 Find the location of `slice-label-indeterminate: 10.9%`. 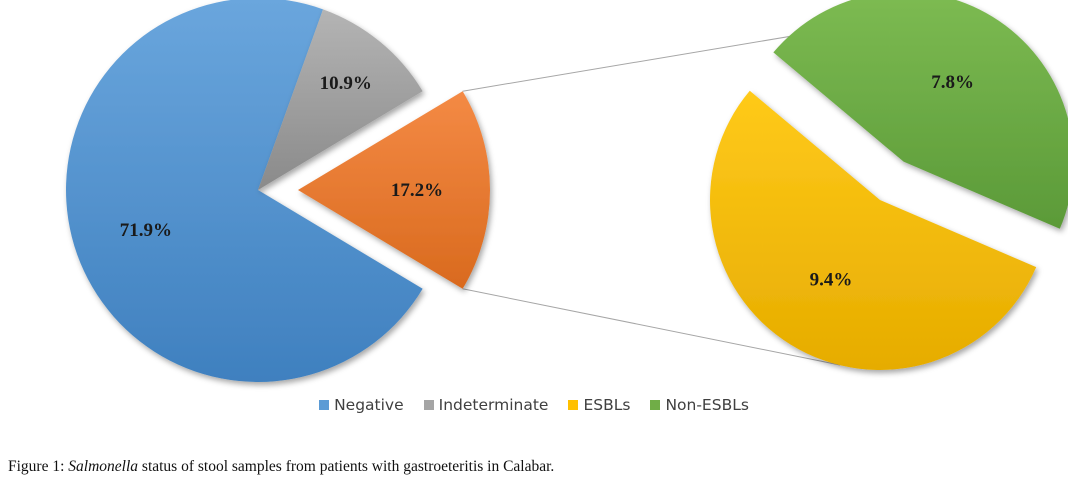

slice-label-indeterminate: 10.9% is located at coordinates (346, 83).